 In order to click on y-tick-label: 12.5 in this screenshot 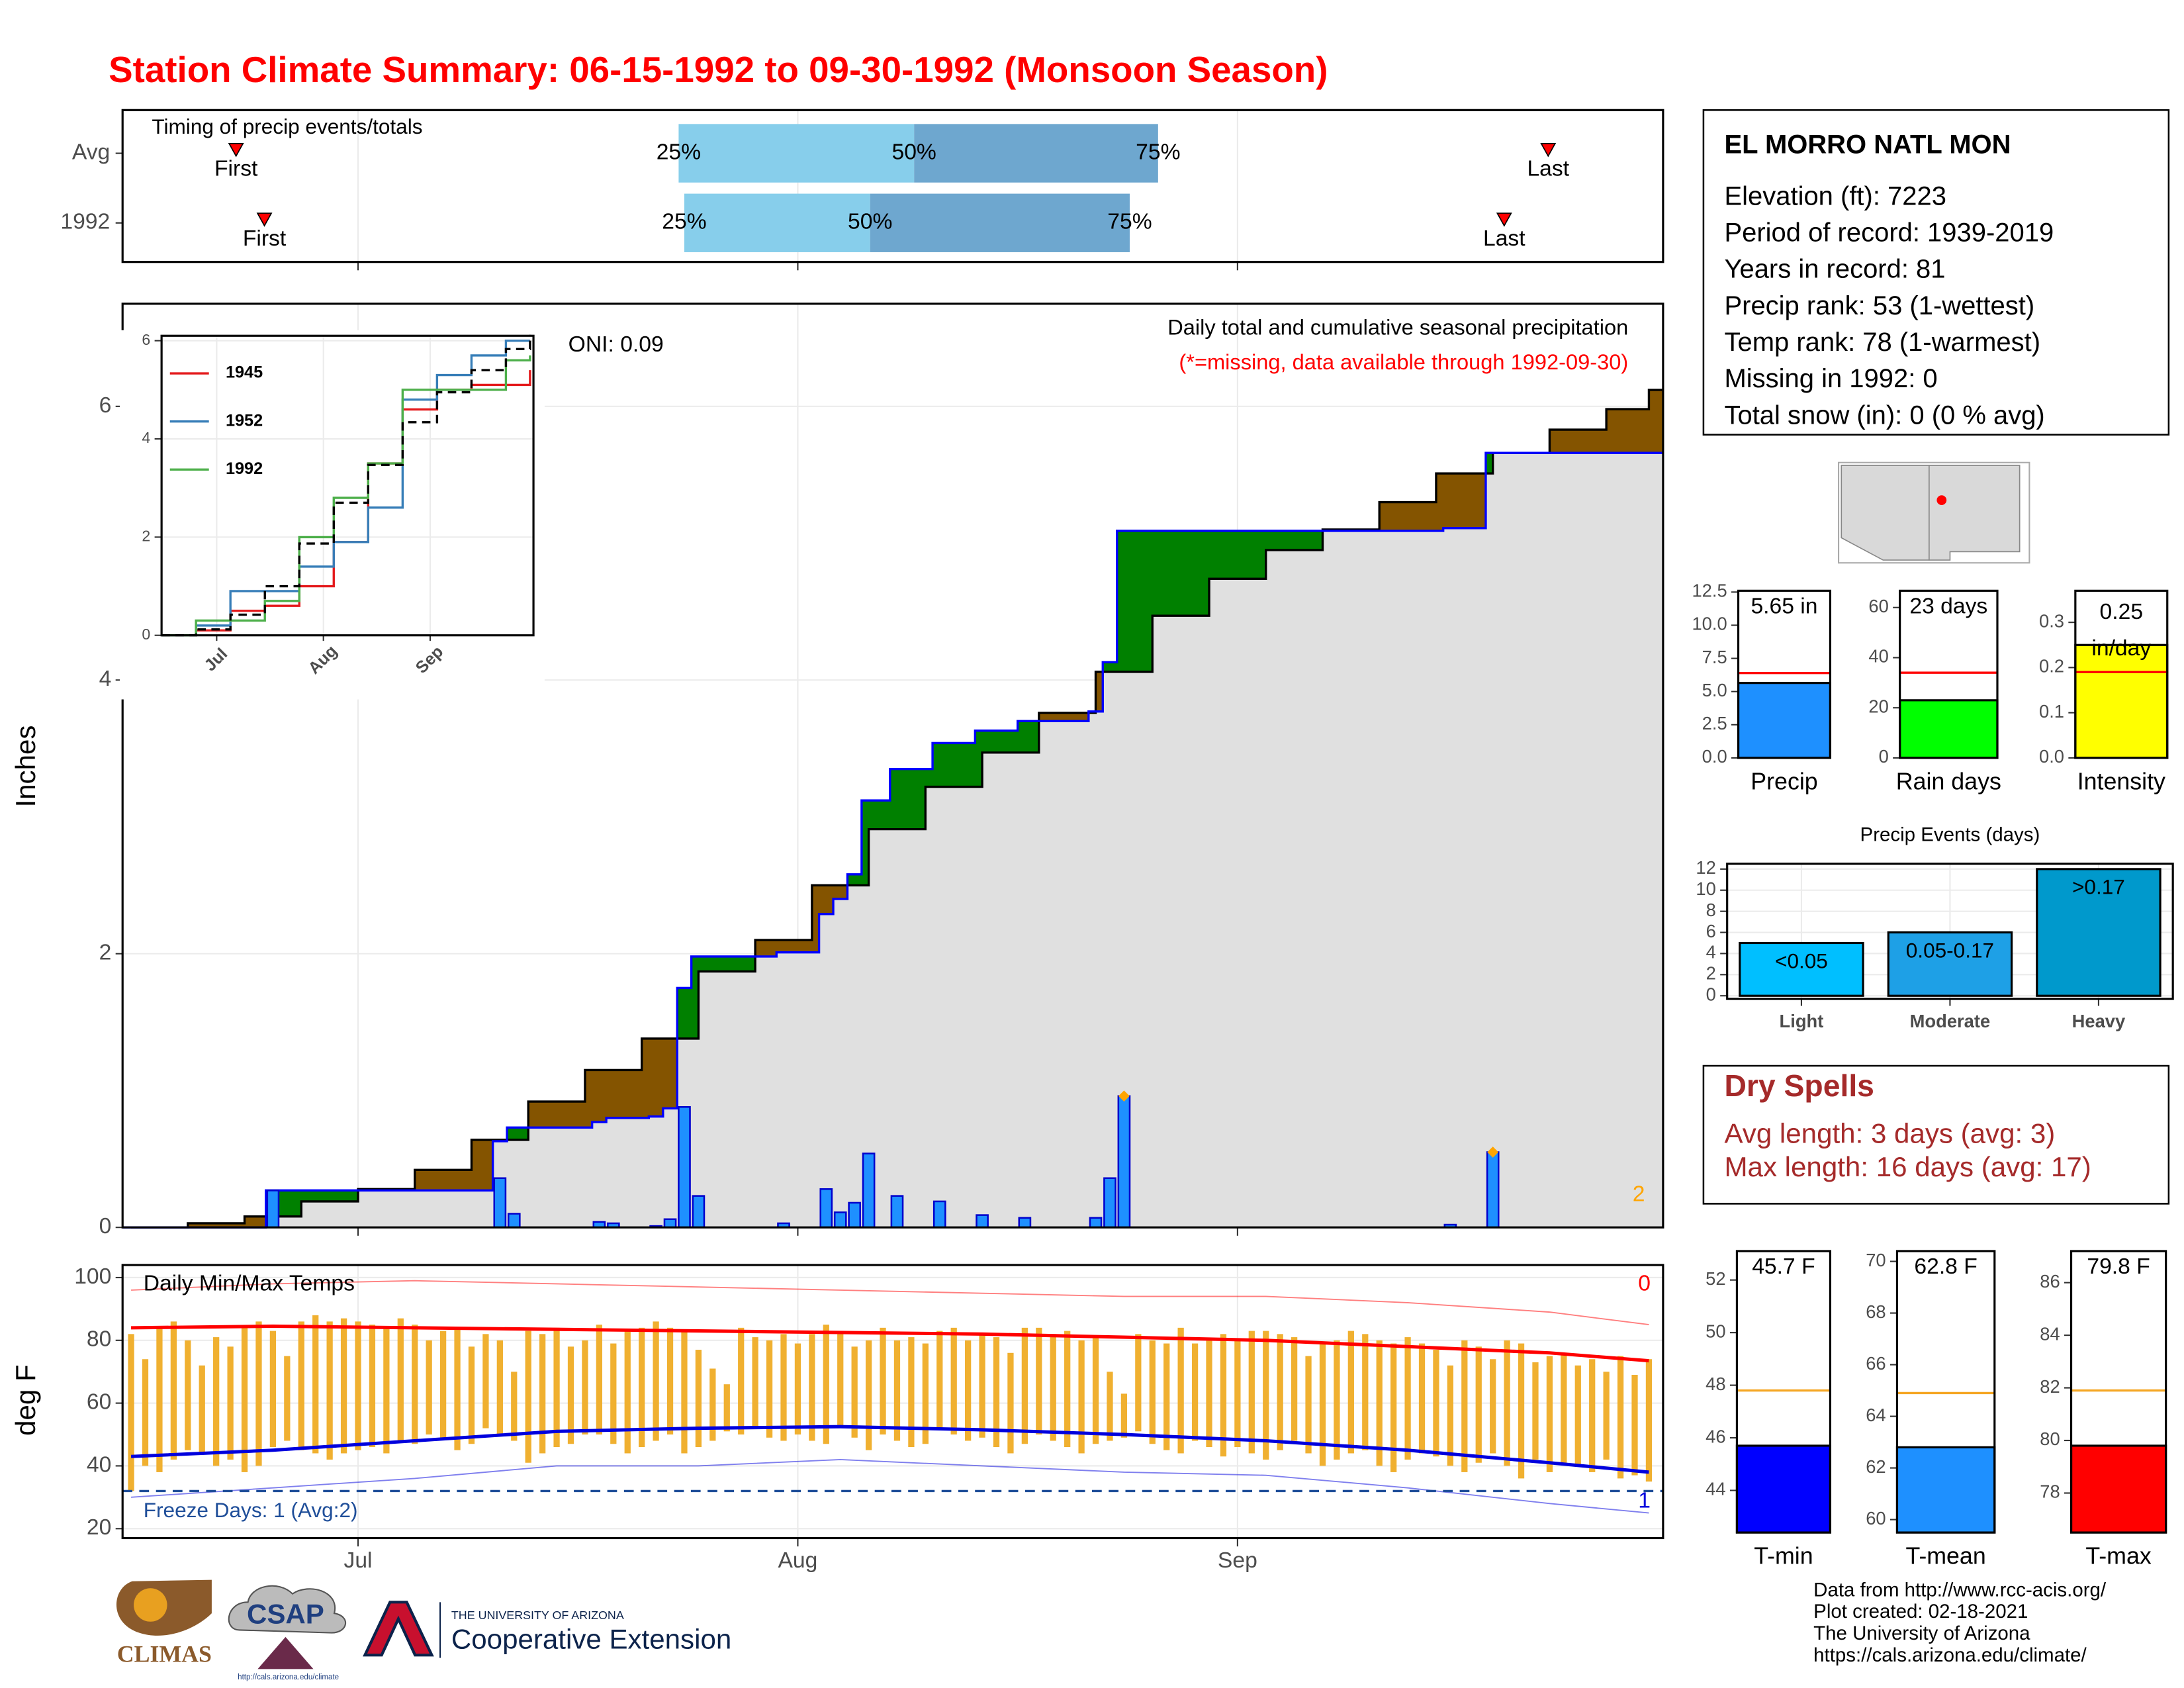, I will do `click(1709, 591)`.